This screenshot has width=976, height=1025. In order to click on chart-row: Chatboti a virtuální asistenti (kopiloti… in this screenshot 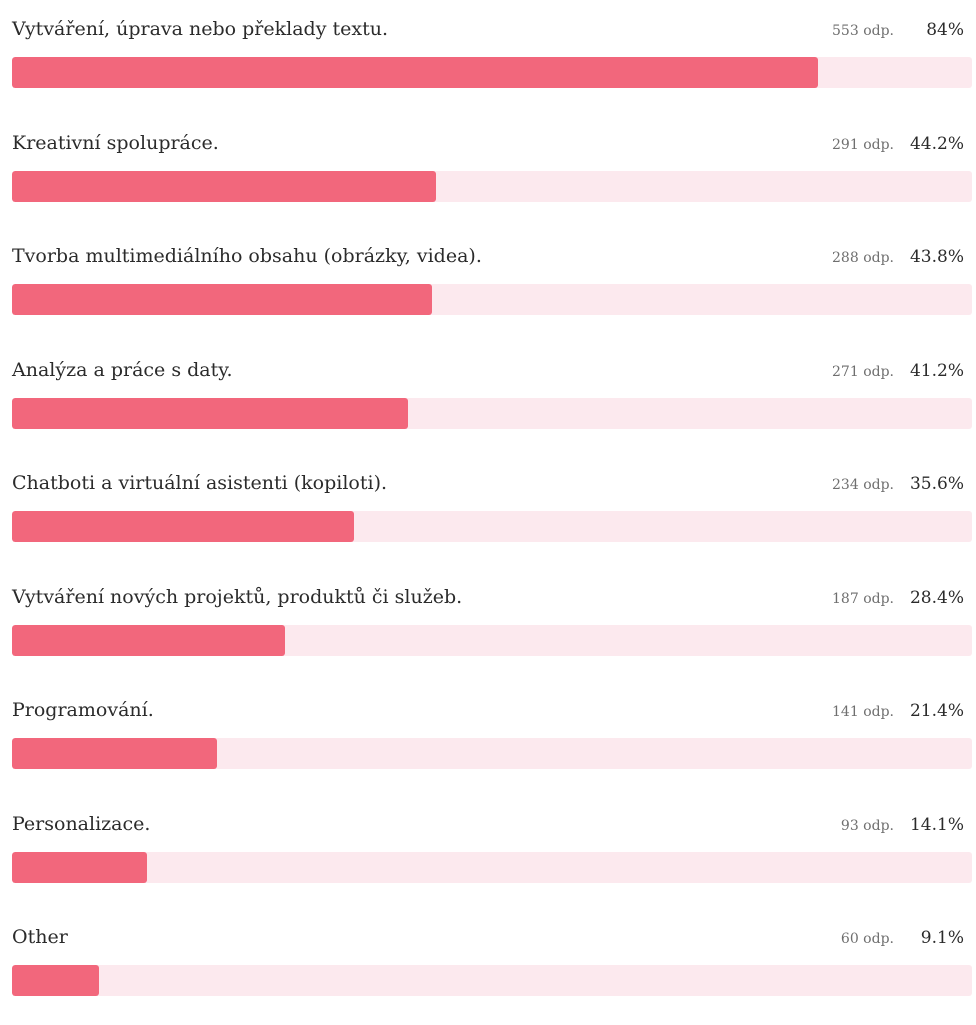, I will do `click(488, 521)`.